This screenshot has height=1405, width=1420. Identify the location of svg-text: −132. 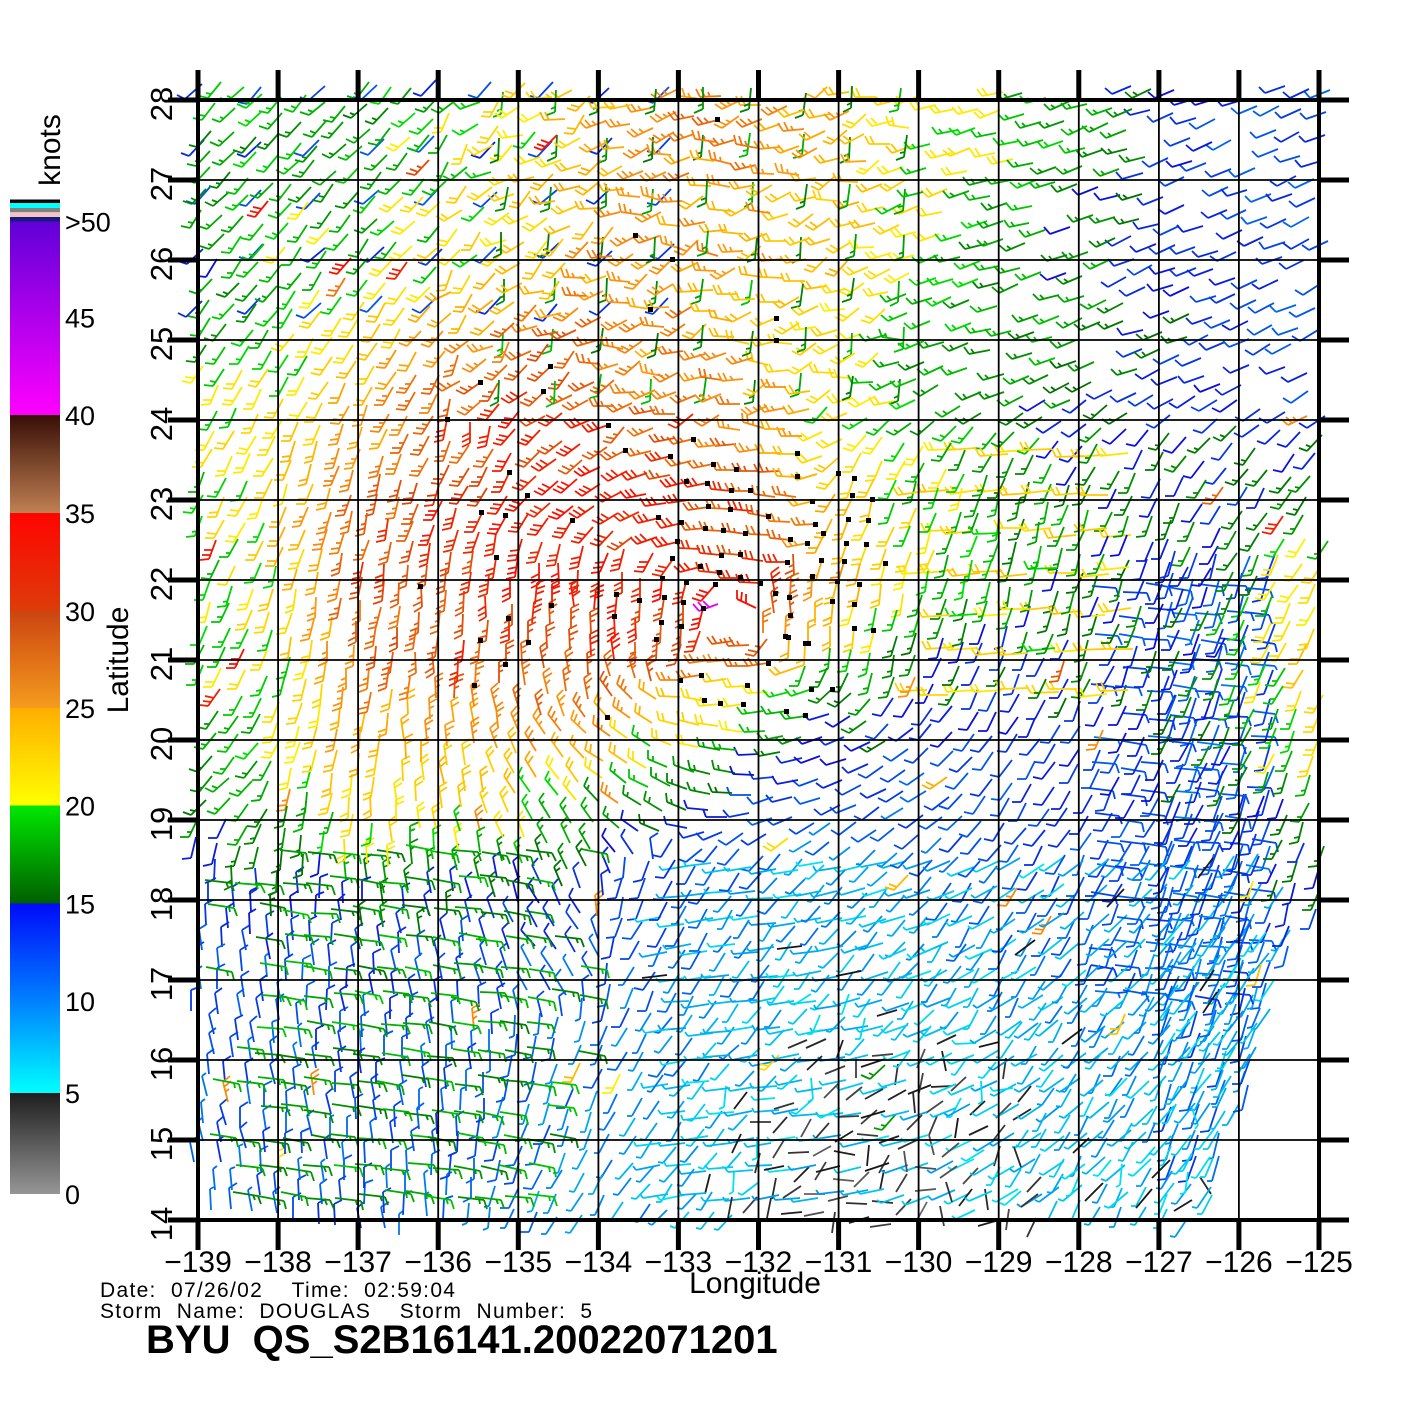
(759, 1262).